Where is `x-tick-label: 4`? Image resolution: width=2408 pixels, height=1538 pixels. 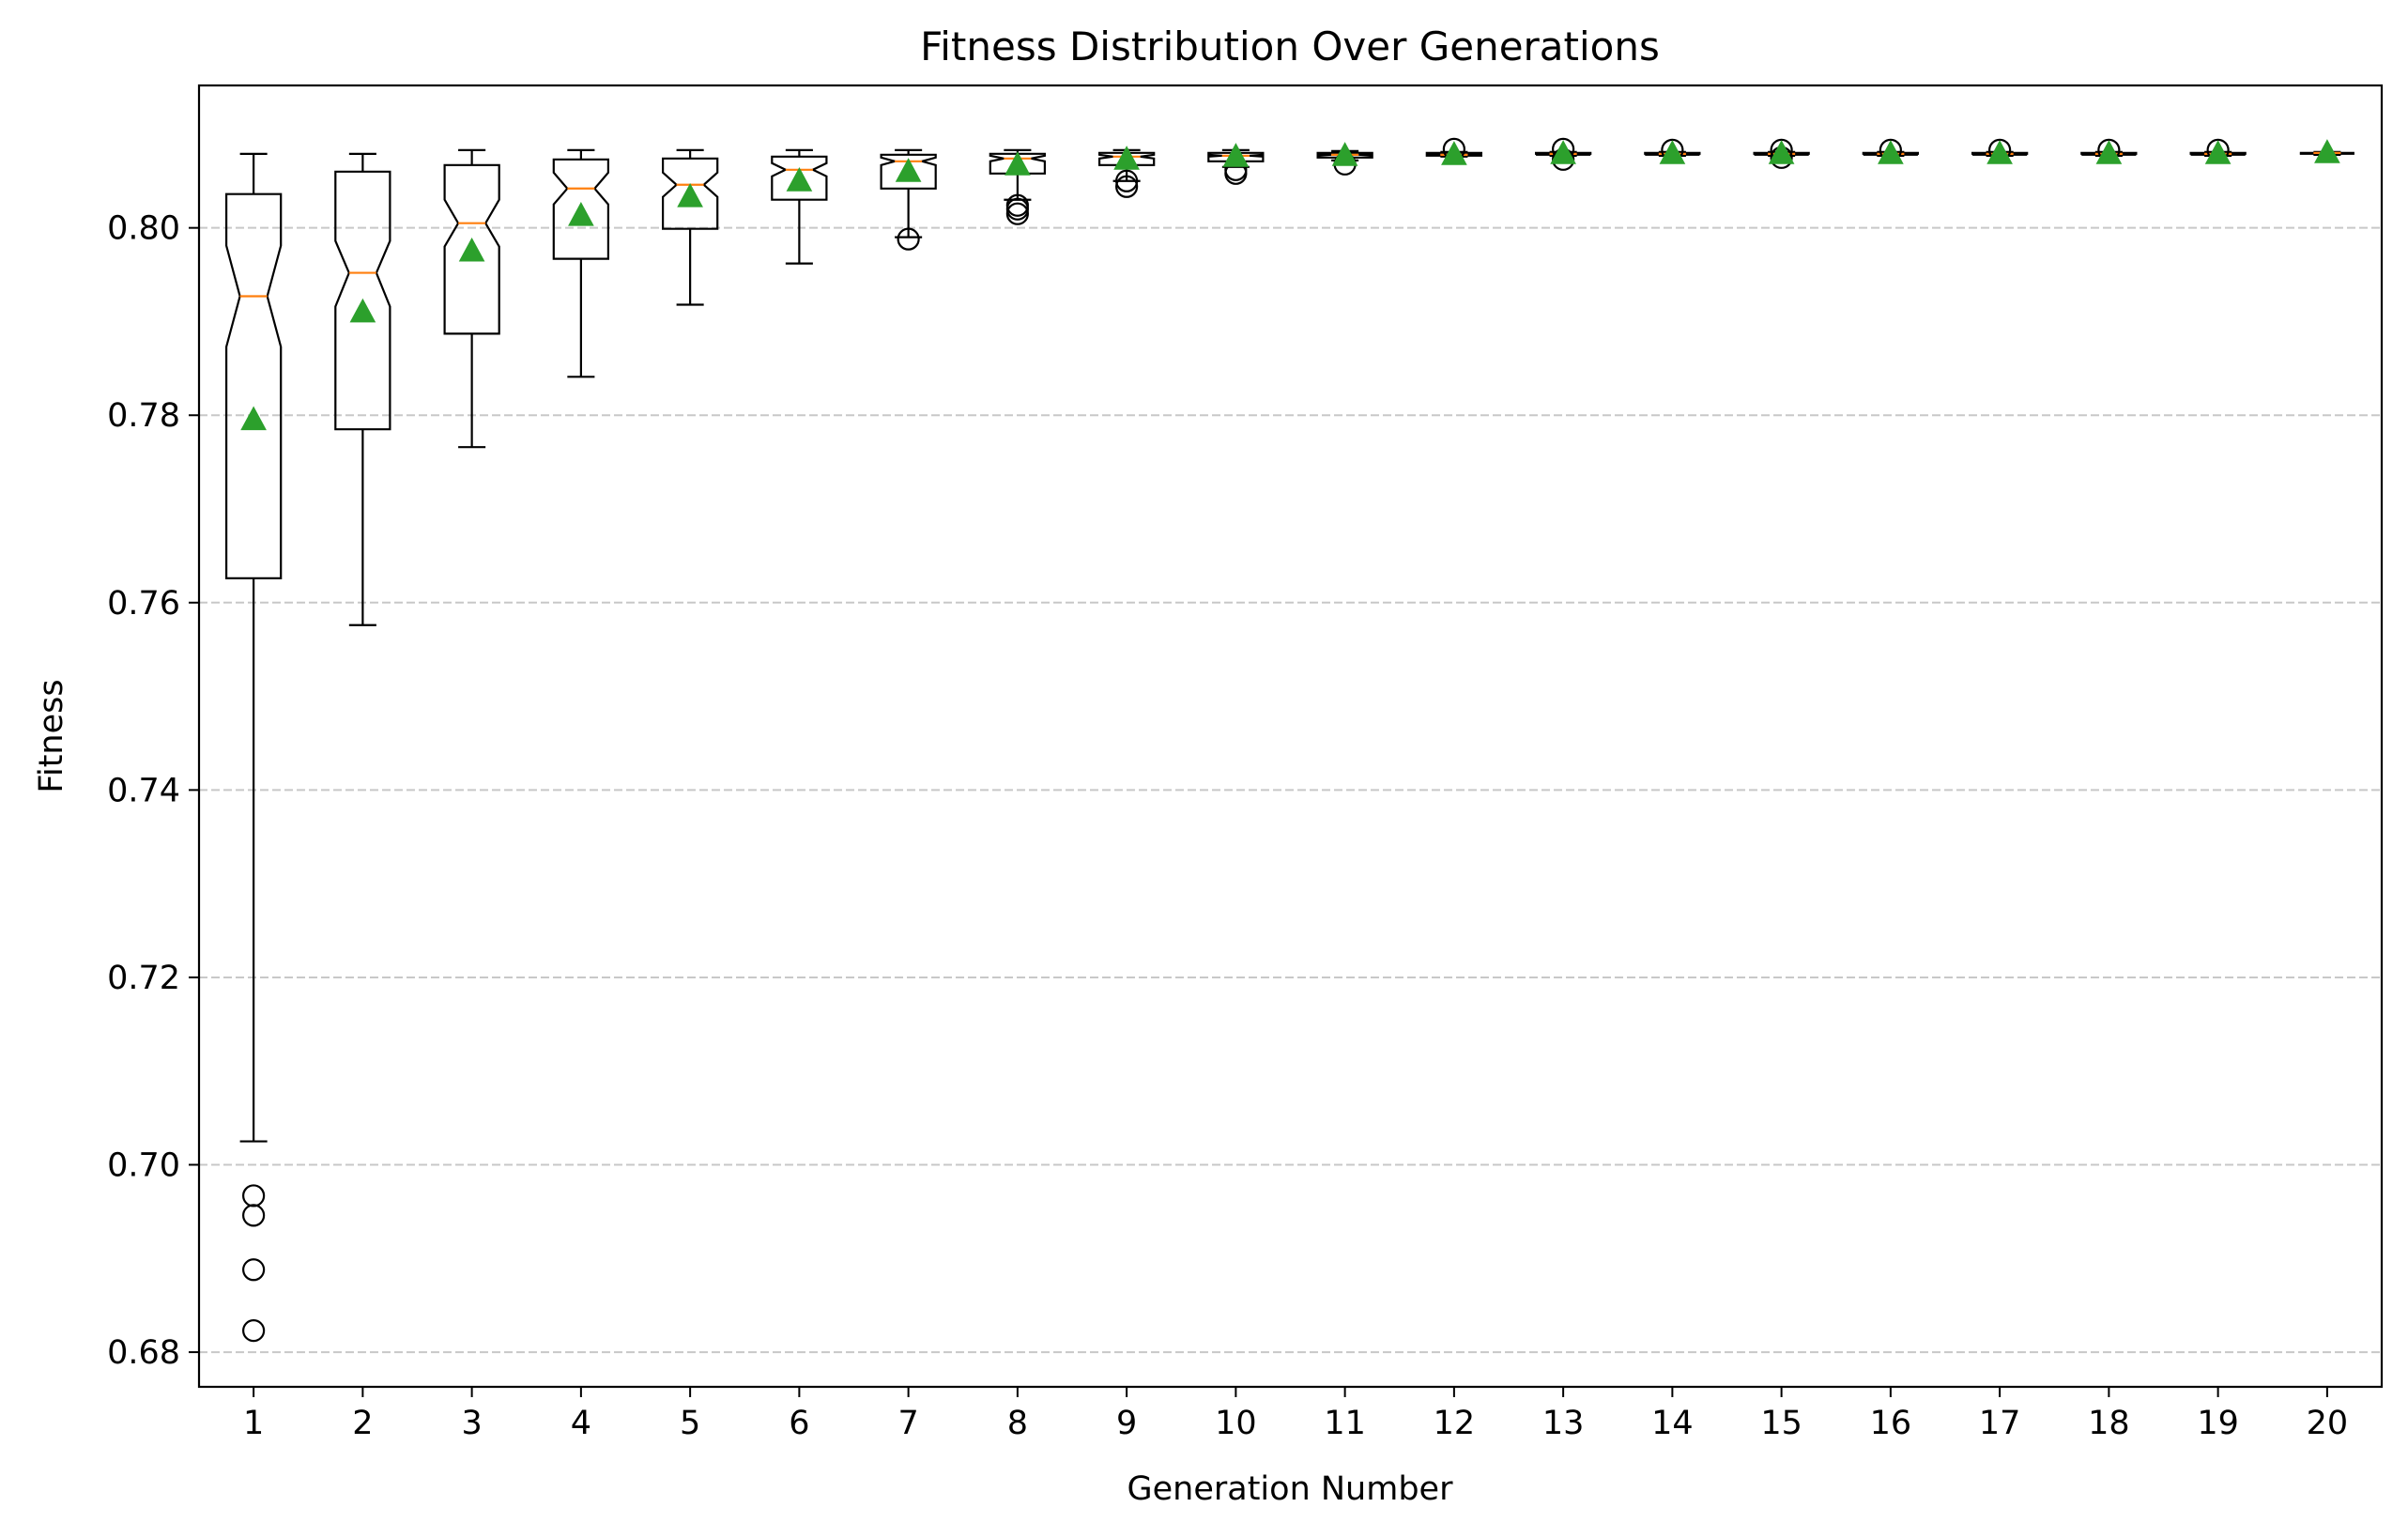 x-tick-label: 4 is located at coordinates (581, 1423).